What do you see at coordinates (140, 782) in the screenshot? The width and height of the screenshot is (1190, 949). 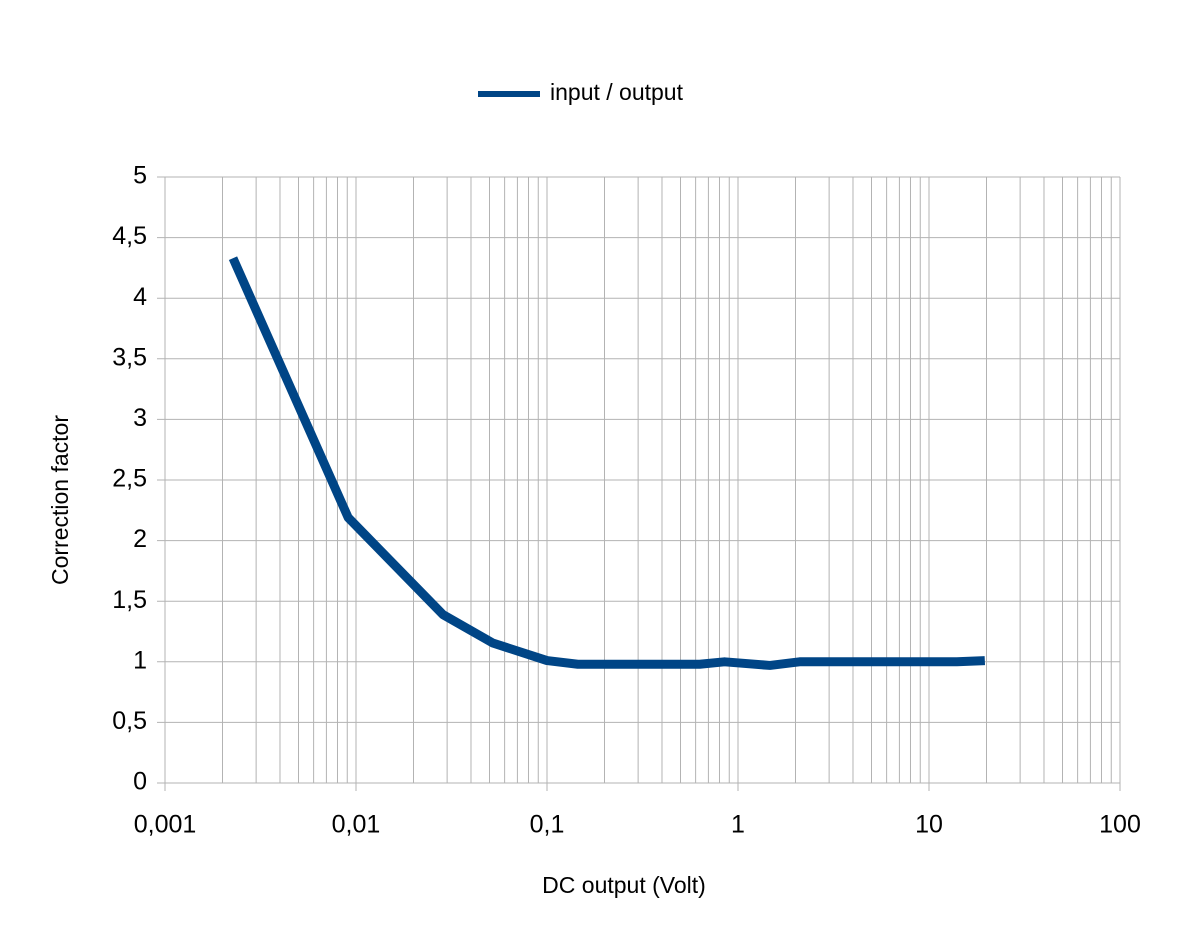 I see `y-tick-label: 0` at bounding box center [140, 782].